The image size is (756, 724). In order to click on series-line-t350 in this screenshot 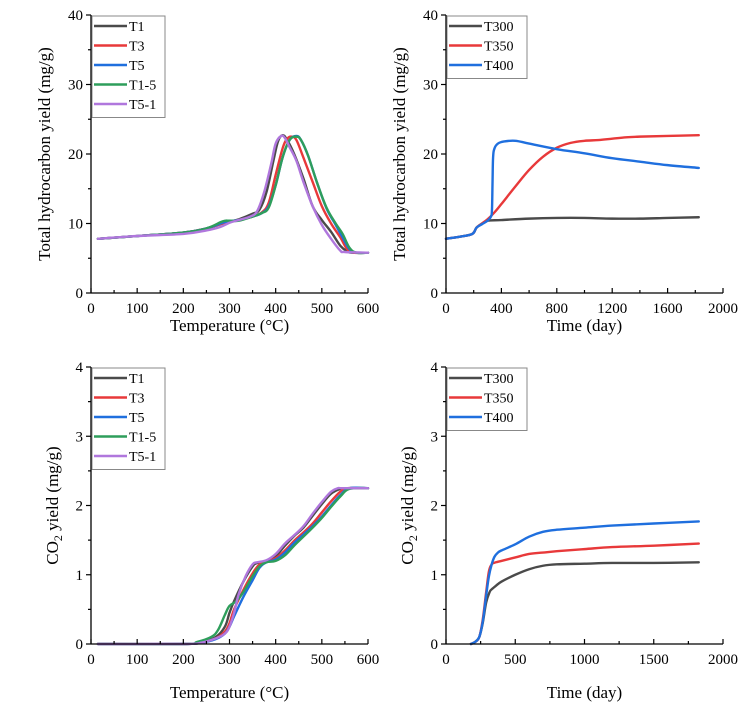, I will do `click(584, 594)`.